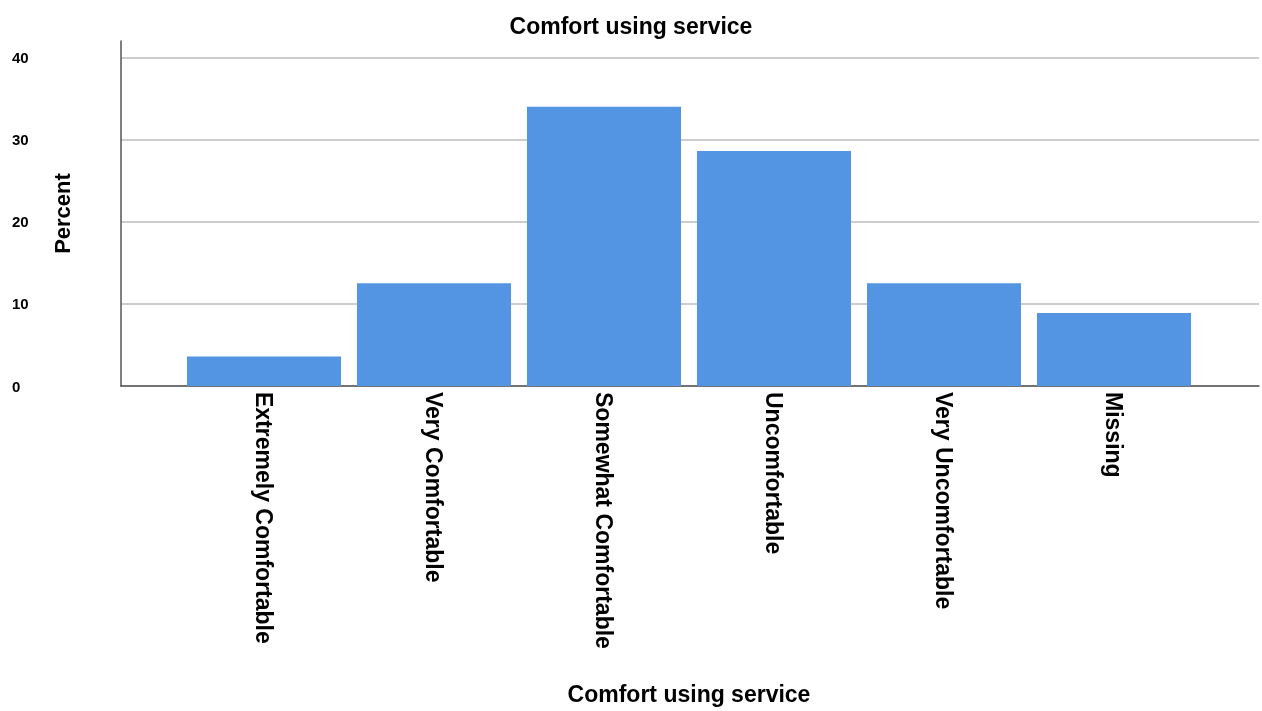  What do you see at coordinates (689, 693) in the screenshot?
I see `x-axis-title: Comfort using service` at bounding box center [689, 693].